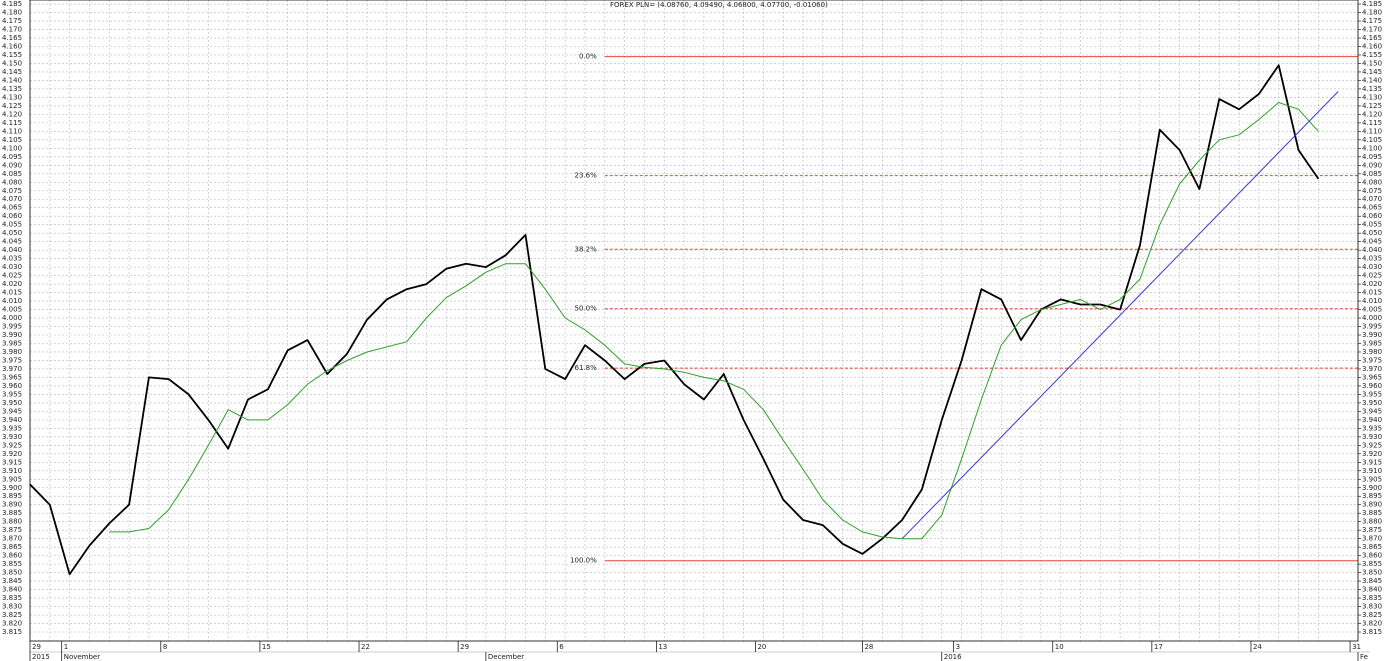  I want to click on y-tick-label: 3.830, so click(12, 607).